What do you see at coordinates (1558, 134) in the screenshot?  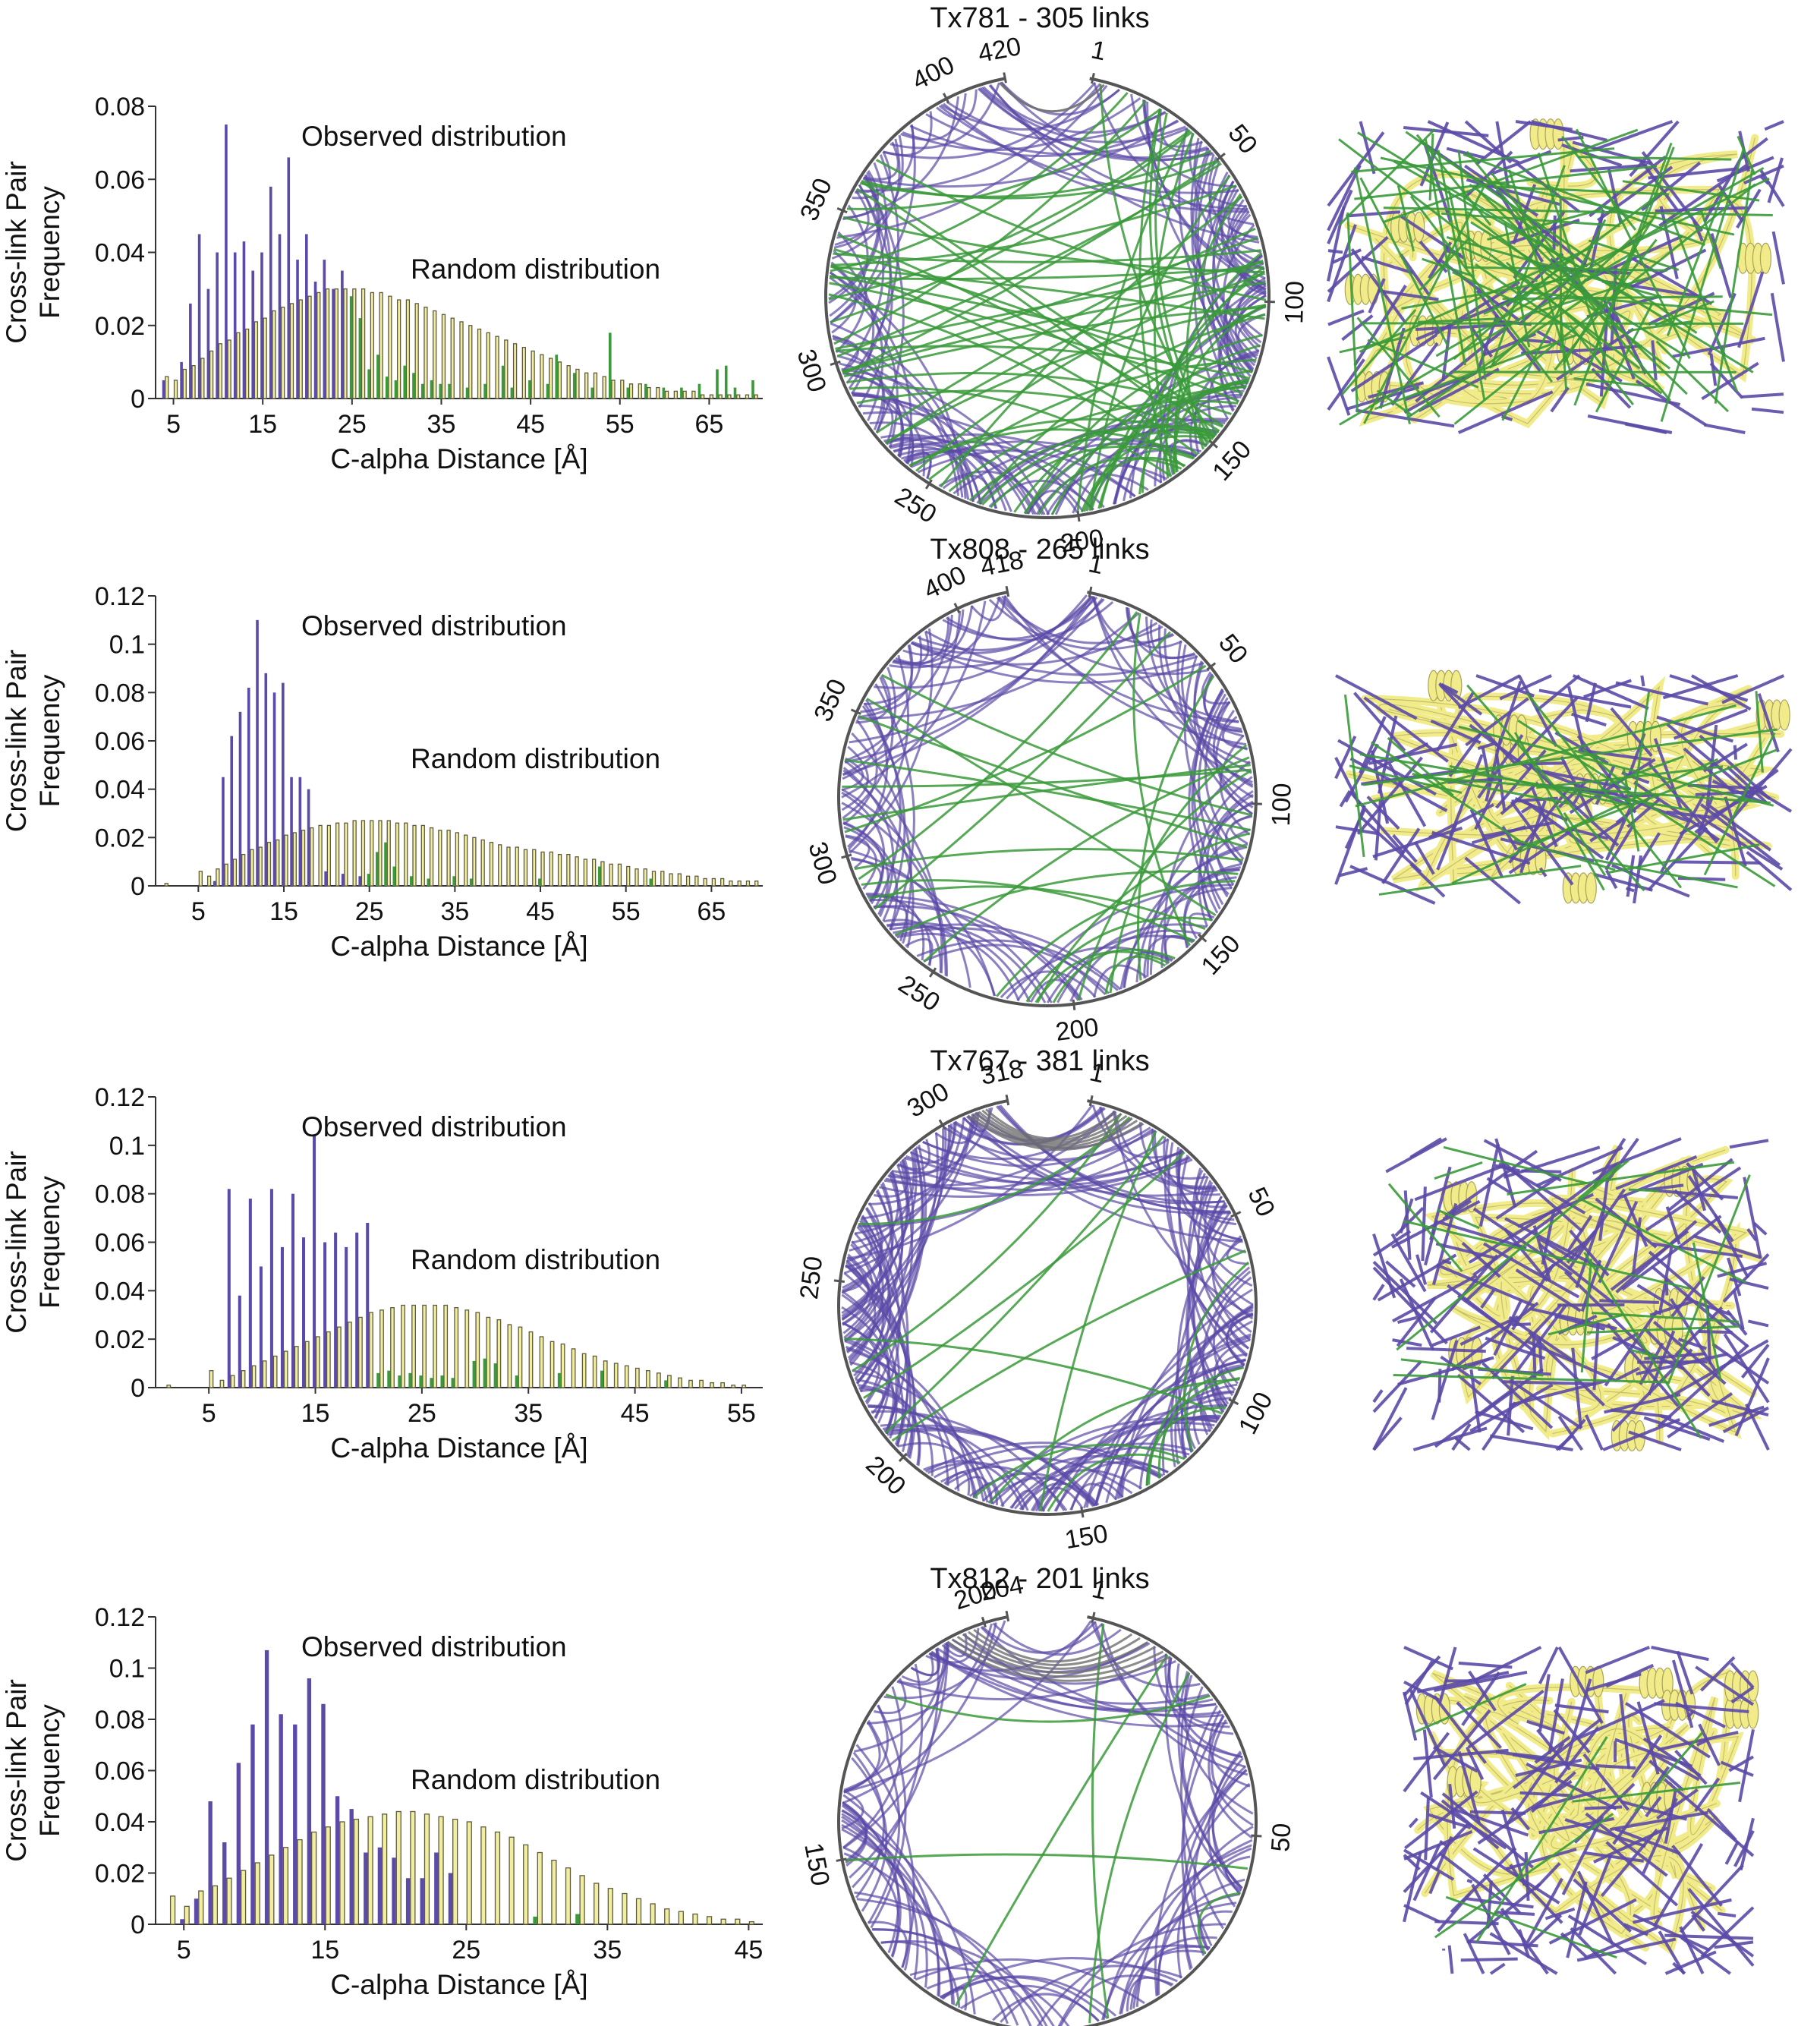 I see `helix-coil` at bounding box center [1558, 134].